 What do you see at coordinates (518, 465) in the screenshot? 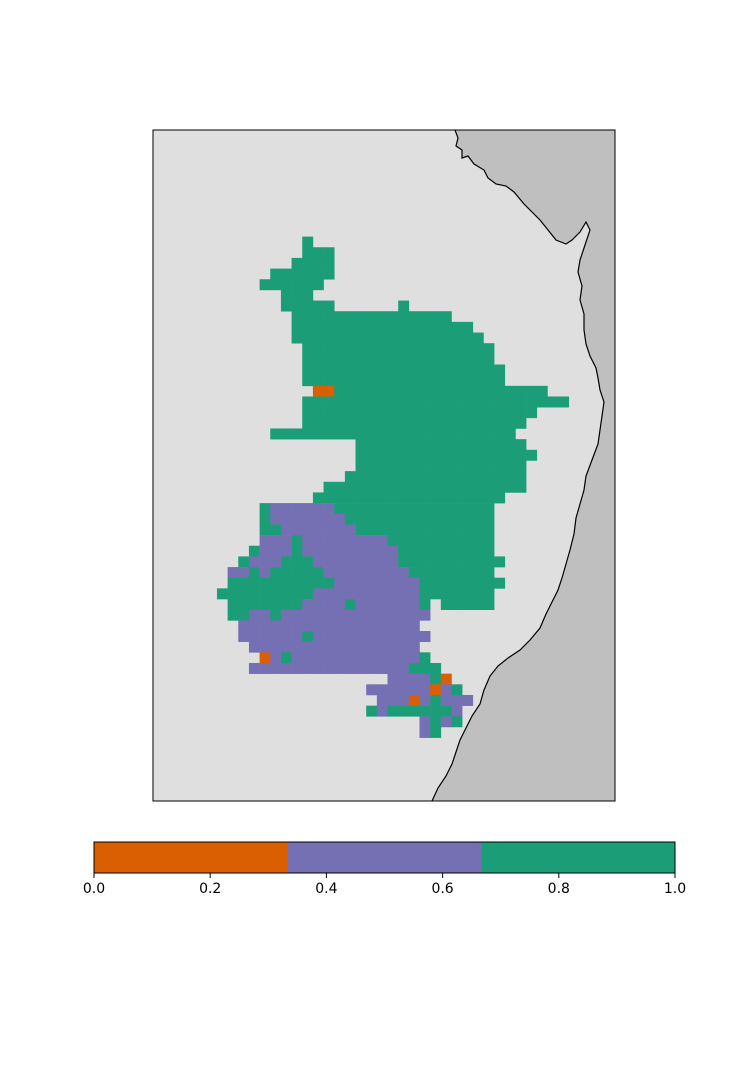
I see `coastline` at bounding box center [518, 465].